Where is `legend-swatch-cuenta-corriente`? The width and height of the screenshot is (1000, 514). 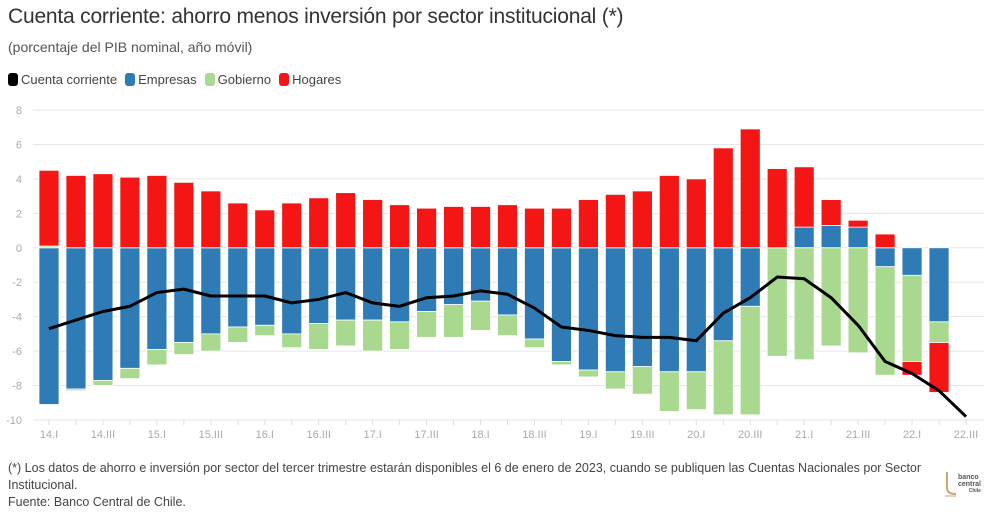 legend-swatch-cuenta-corriente is located at coordinates (13, 79).